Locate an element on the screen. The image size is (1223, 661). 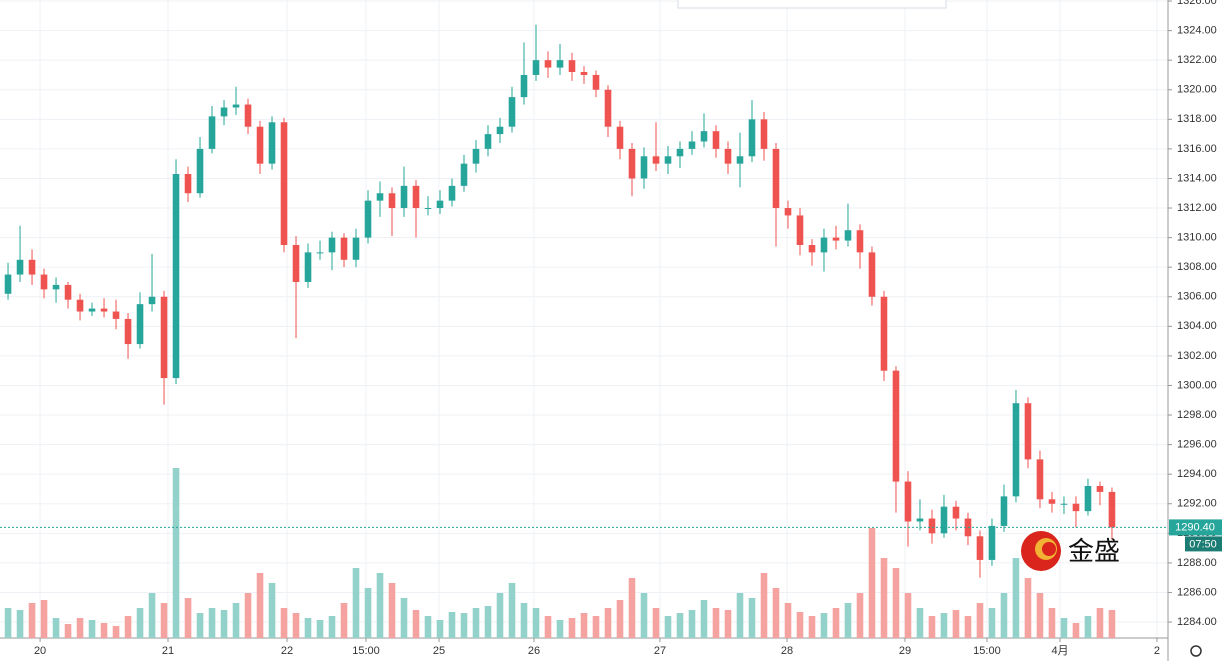
trade-panel is located at coordinates (812, 4).